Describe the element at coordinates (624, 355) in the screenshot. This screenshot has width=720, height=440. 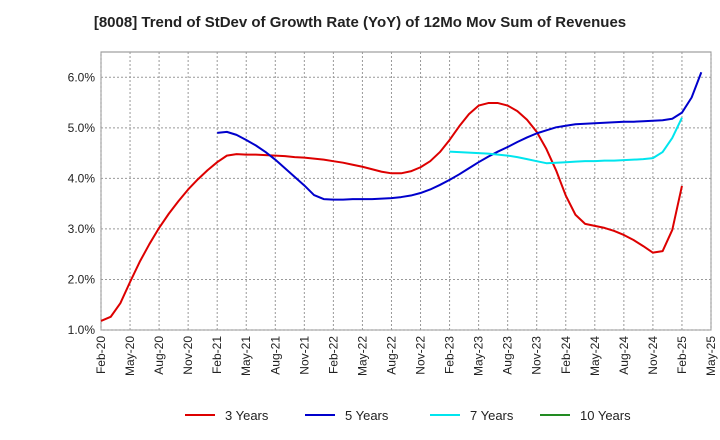
I see `x-tick-label: Aug-24` at that location.